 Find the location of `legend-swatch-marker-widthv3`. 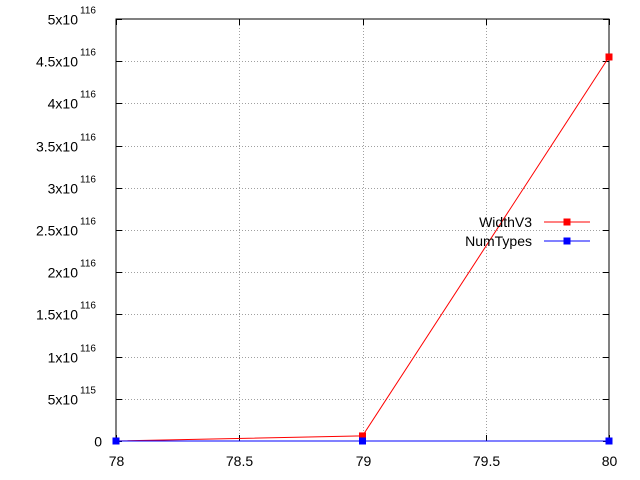

legend-swatch-marker-widthv3 is located at coordinates (567, 222).